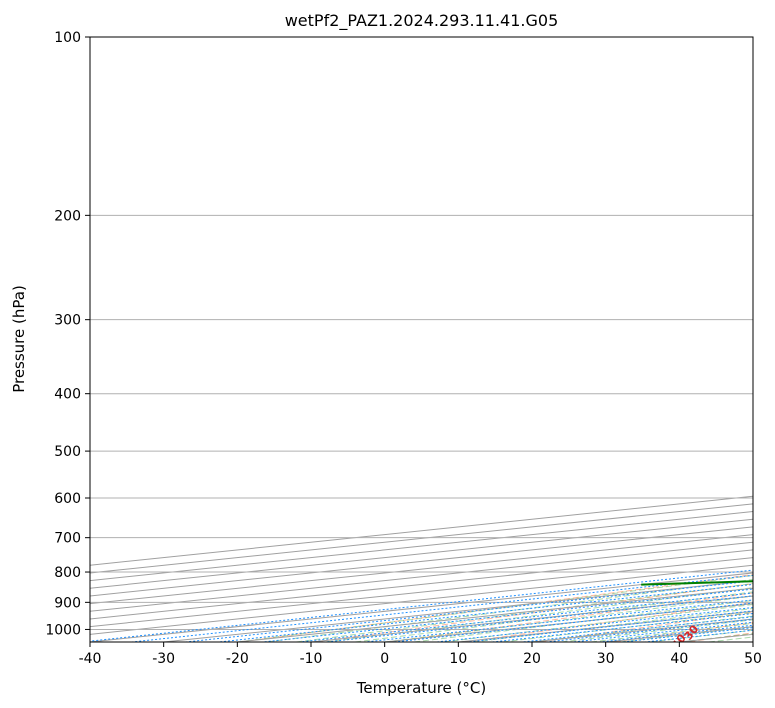 The image size is (775, 708). What do you see at coordinates (19, 339) in the screenshot?
I see `y-axis-label: Pressure (hPa)` at bounding box center [19, 339].